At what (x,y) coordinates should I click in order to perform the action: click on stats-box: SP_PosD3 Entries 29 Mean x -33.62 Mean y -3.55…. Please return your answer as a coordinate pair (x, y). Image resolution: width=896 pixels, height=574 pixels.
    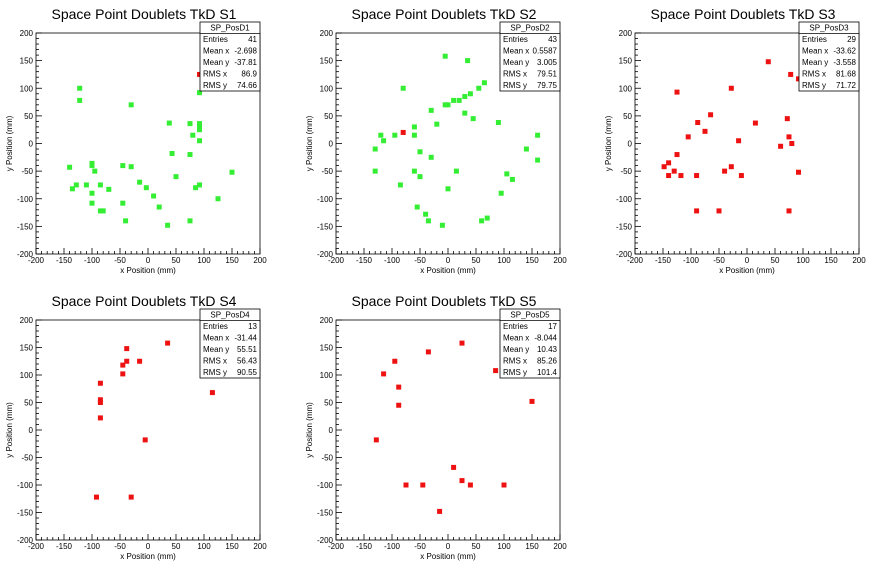
    Looking at the image, I should click on (829, 56).